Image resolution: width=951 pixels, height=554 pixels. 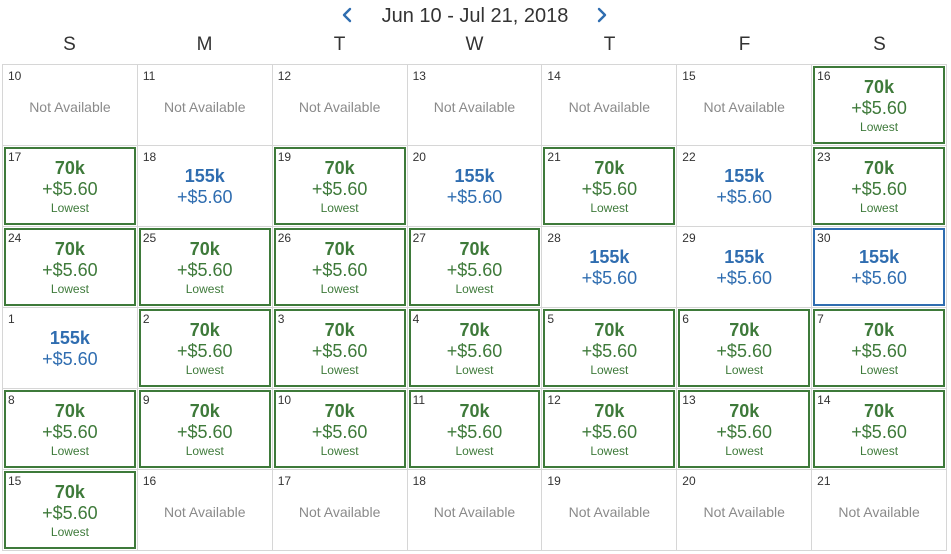 What do you see at coordinates (551, 319) in the screenshot?
I see `day-number: 5` at bounding box center [551, 319].